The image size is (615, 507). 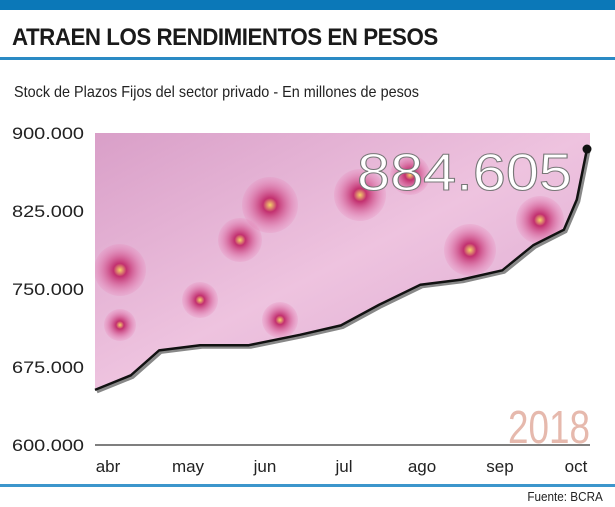 I want to click on top-bar, so click(x=307, y=5).